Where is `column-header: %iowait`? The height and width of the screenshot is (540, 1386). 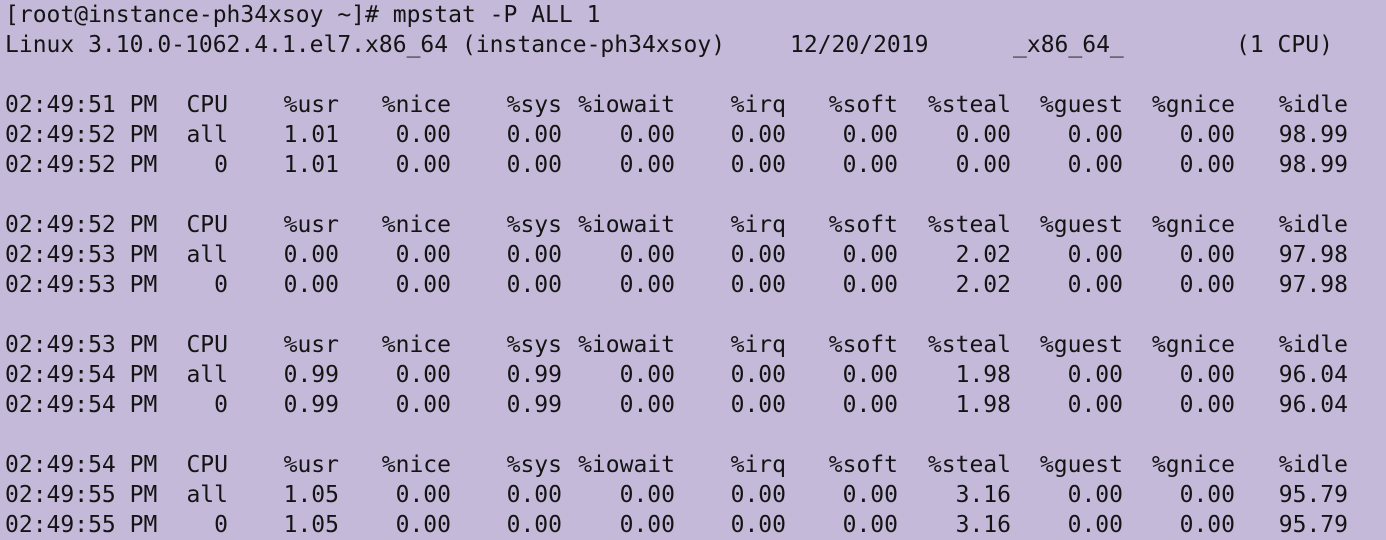 column-header: %iowait is located at coordinates (626, 105).